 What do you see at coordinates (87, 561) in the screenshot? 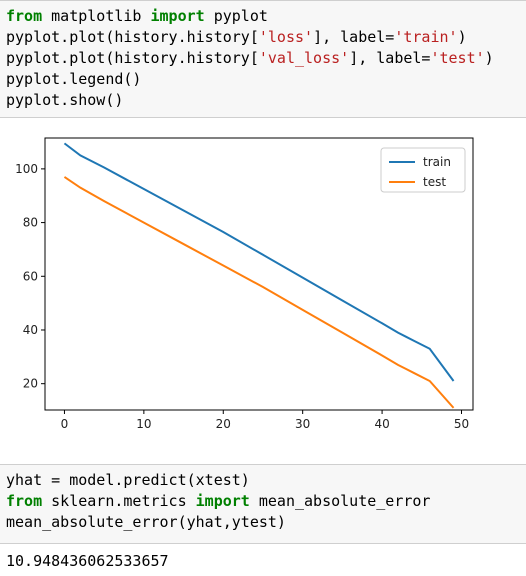
I see `cell-output: 10.948436062533657` at bounding box center [87, 561].